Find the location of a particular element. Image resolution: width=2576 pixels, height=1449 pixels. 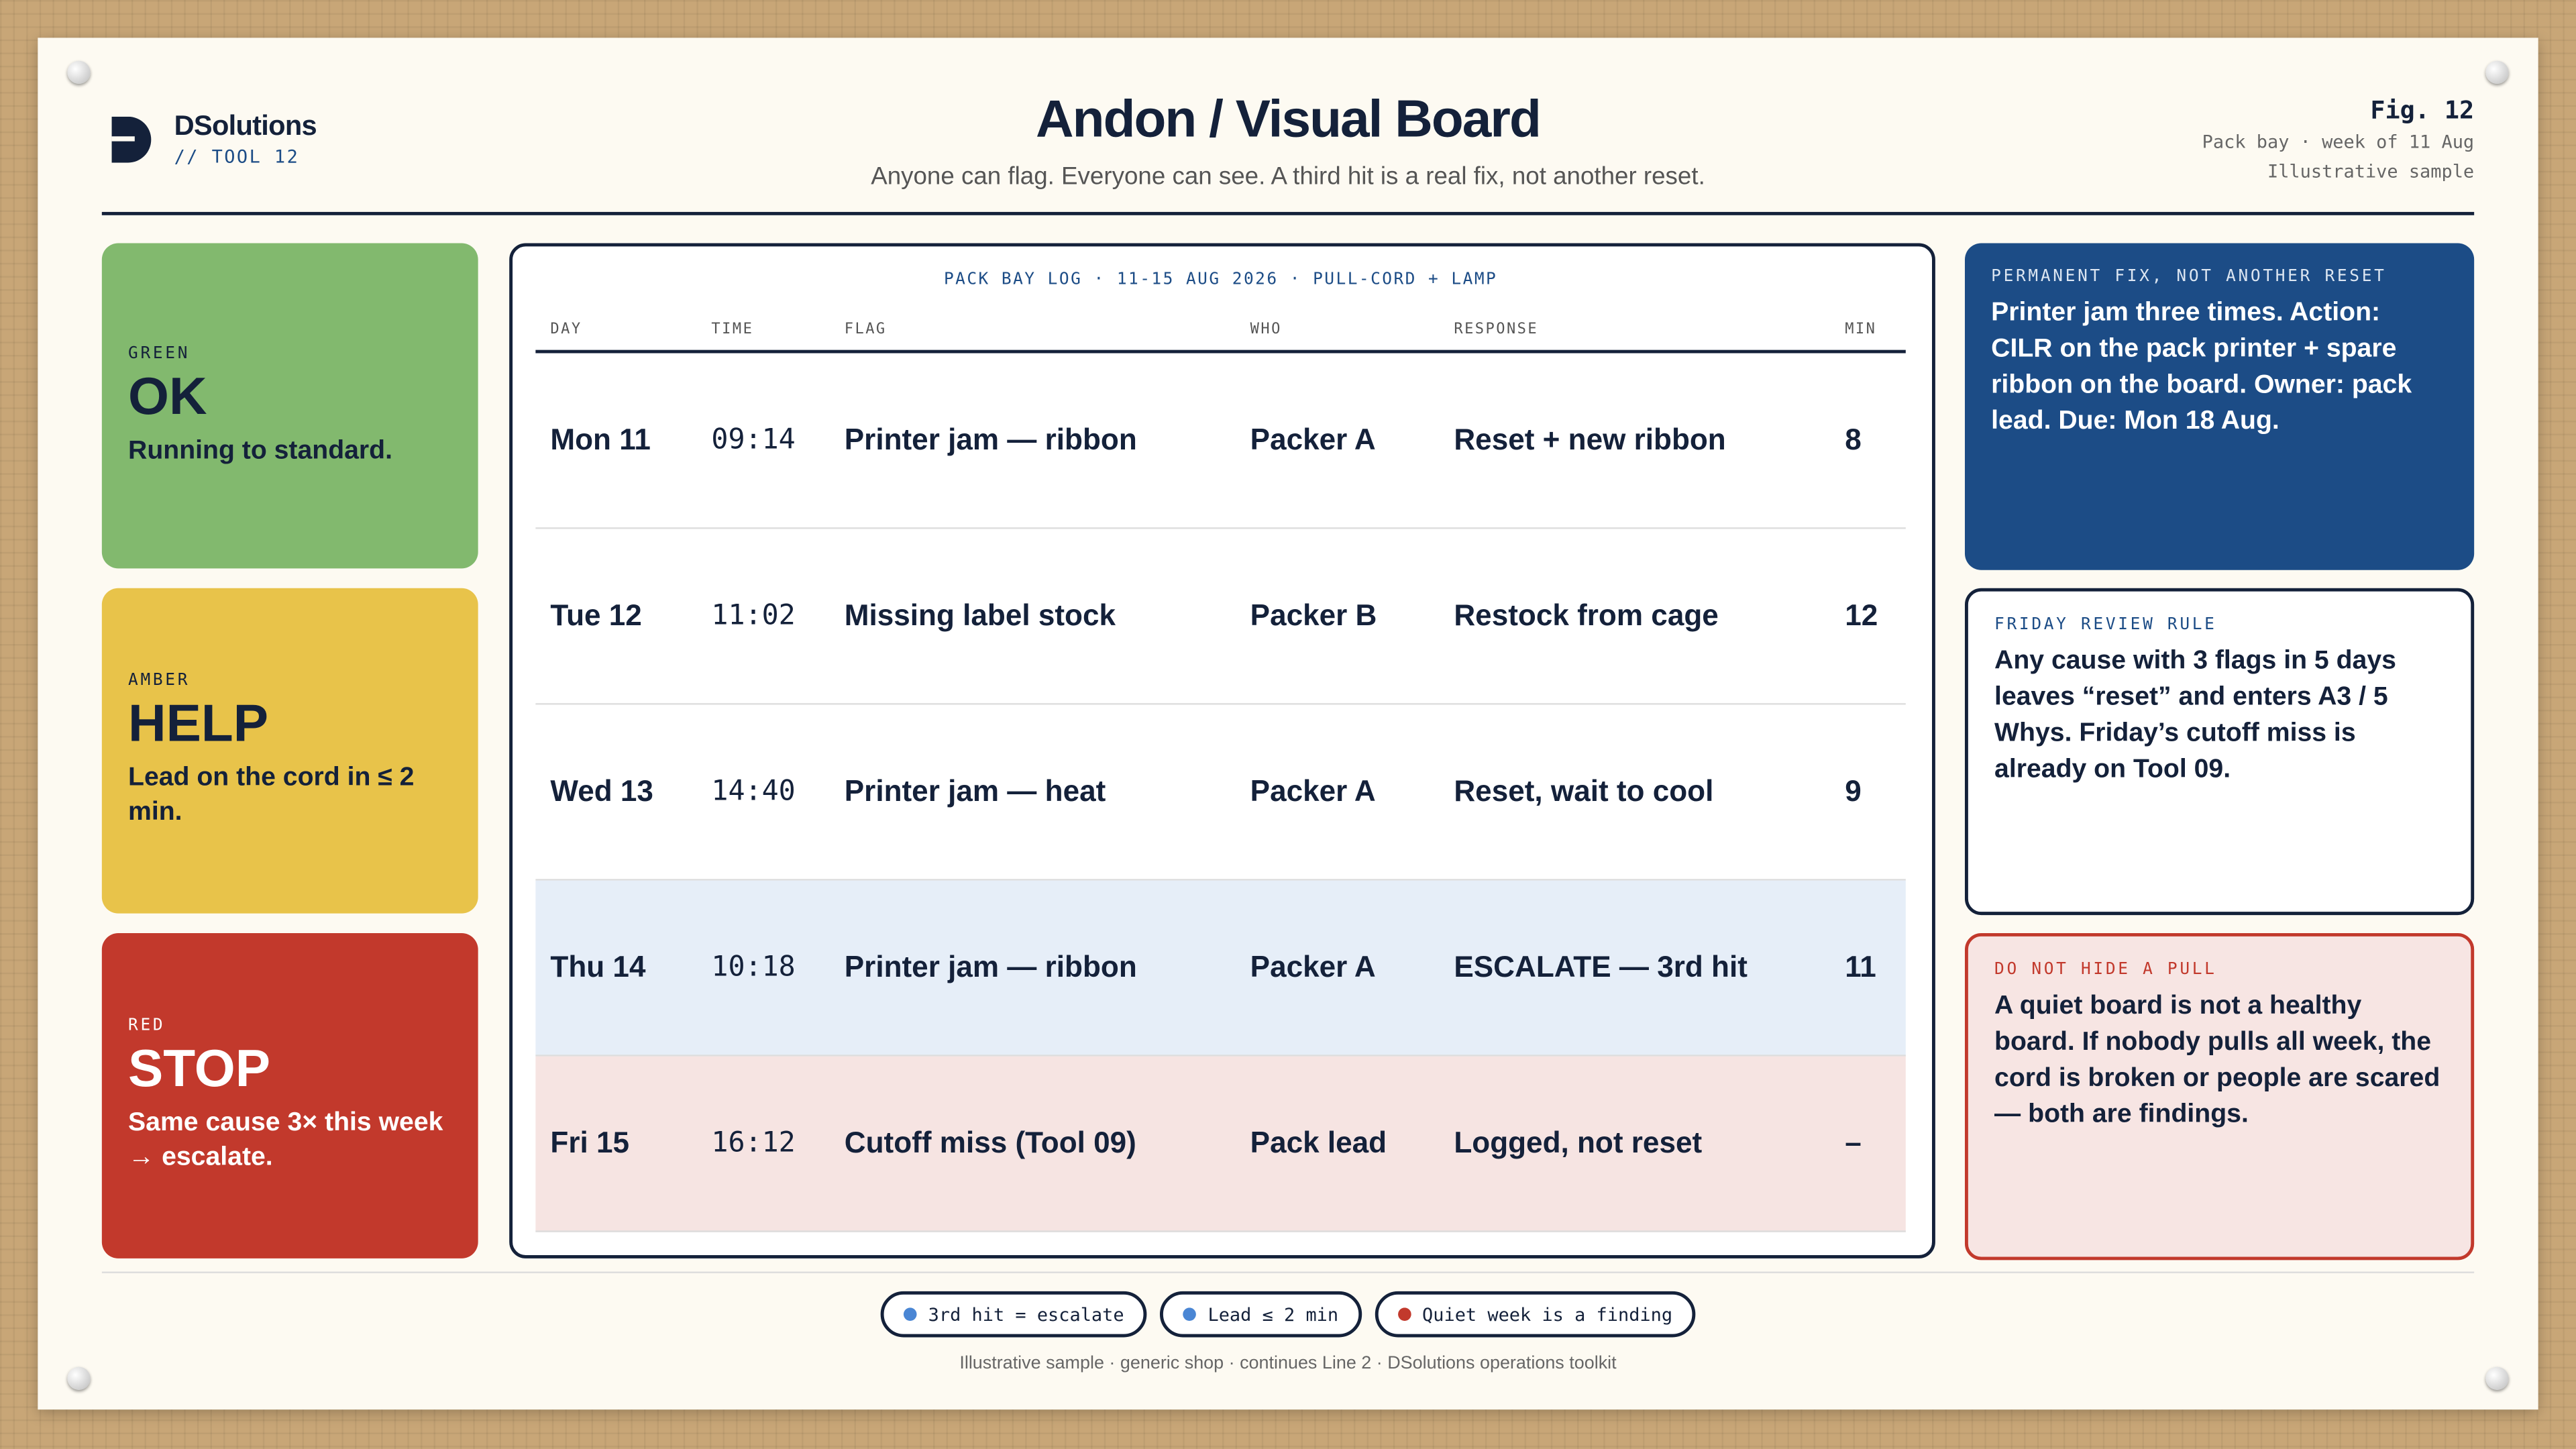

column-header: DAY is located at coordinates (566, 330).